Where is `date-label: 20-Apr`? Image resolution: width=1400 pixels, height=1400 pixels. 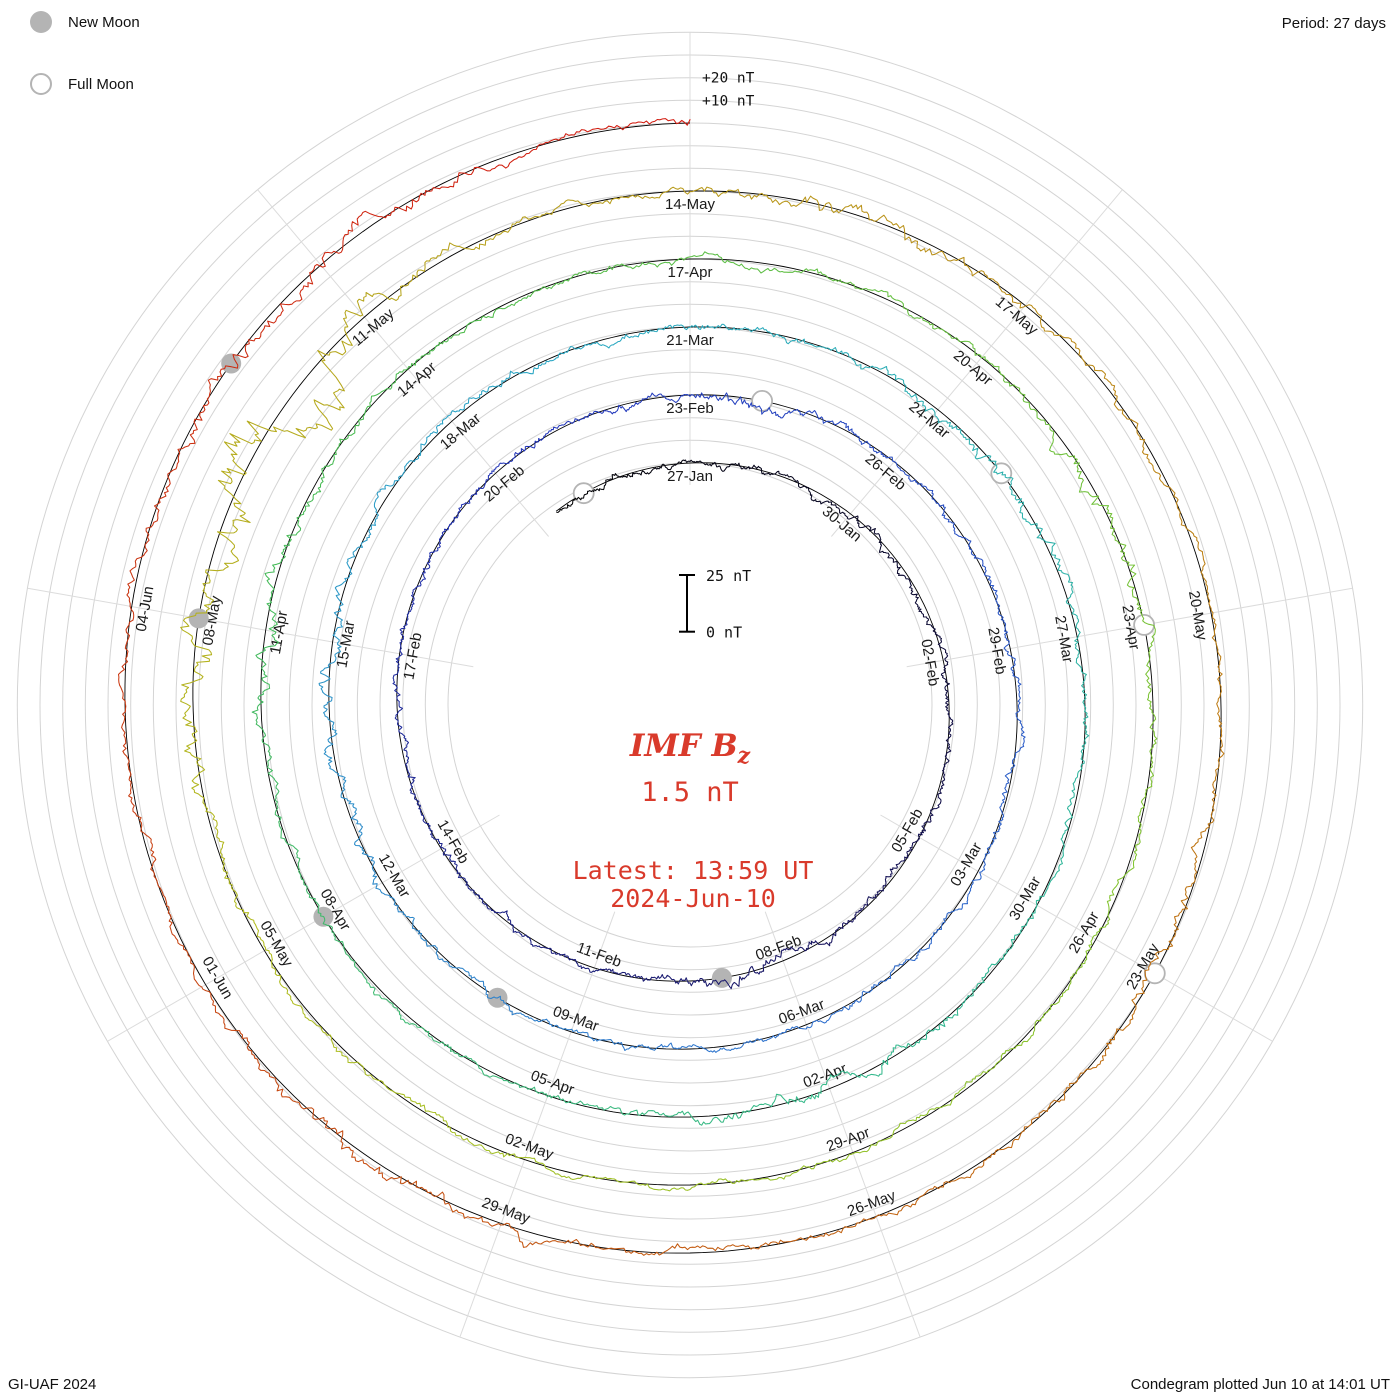
date-label: 20-Apr is located at coordinates (972, 368).